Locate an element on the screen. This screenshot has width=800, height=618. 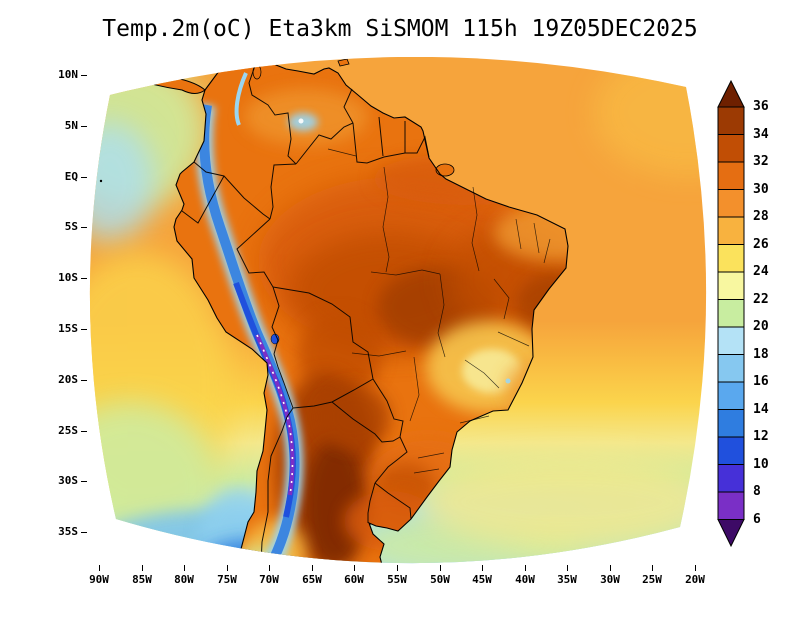
marajo-island is located at coordinates (445, 170).